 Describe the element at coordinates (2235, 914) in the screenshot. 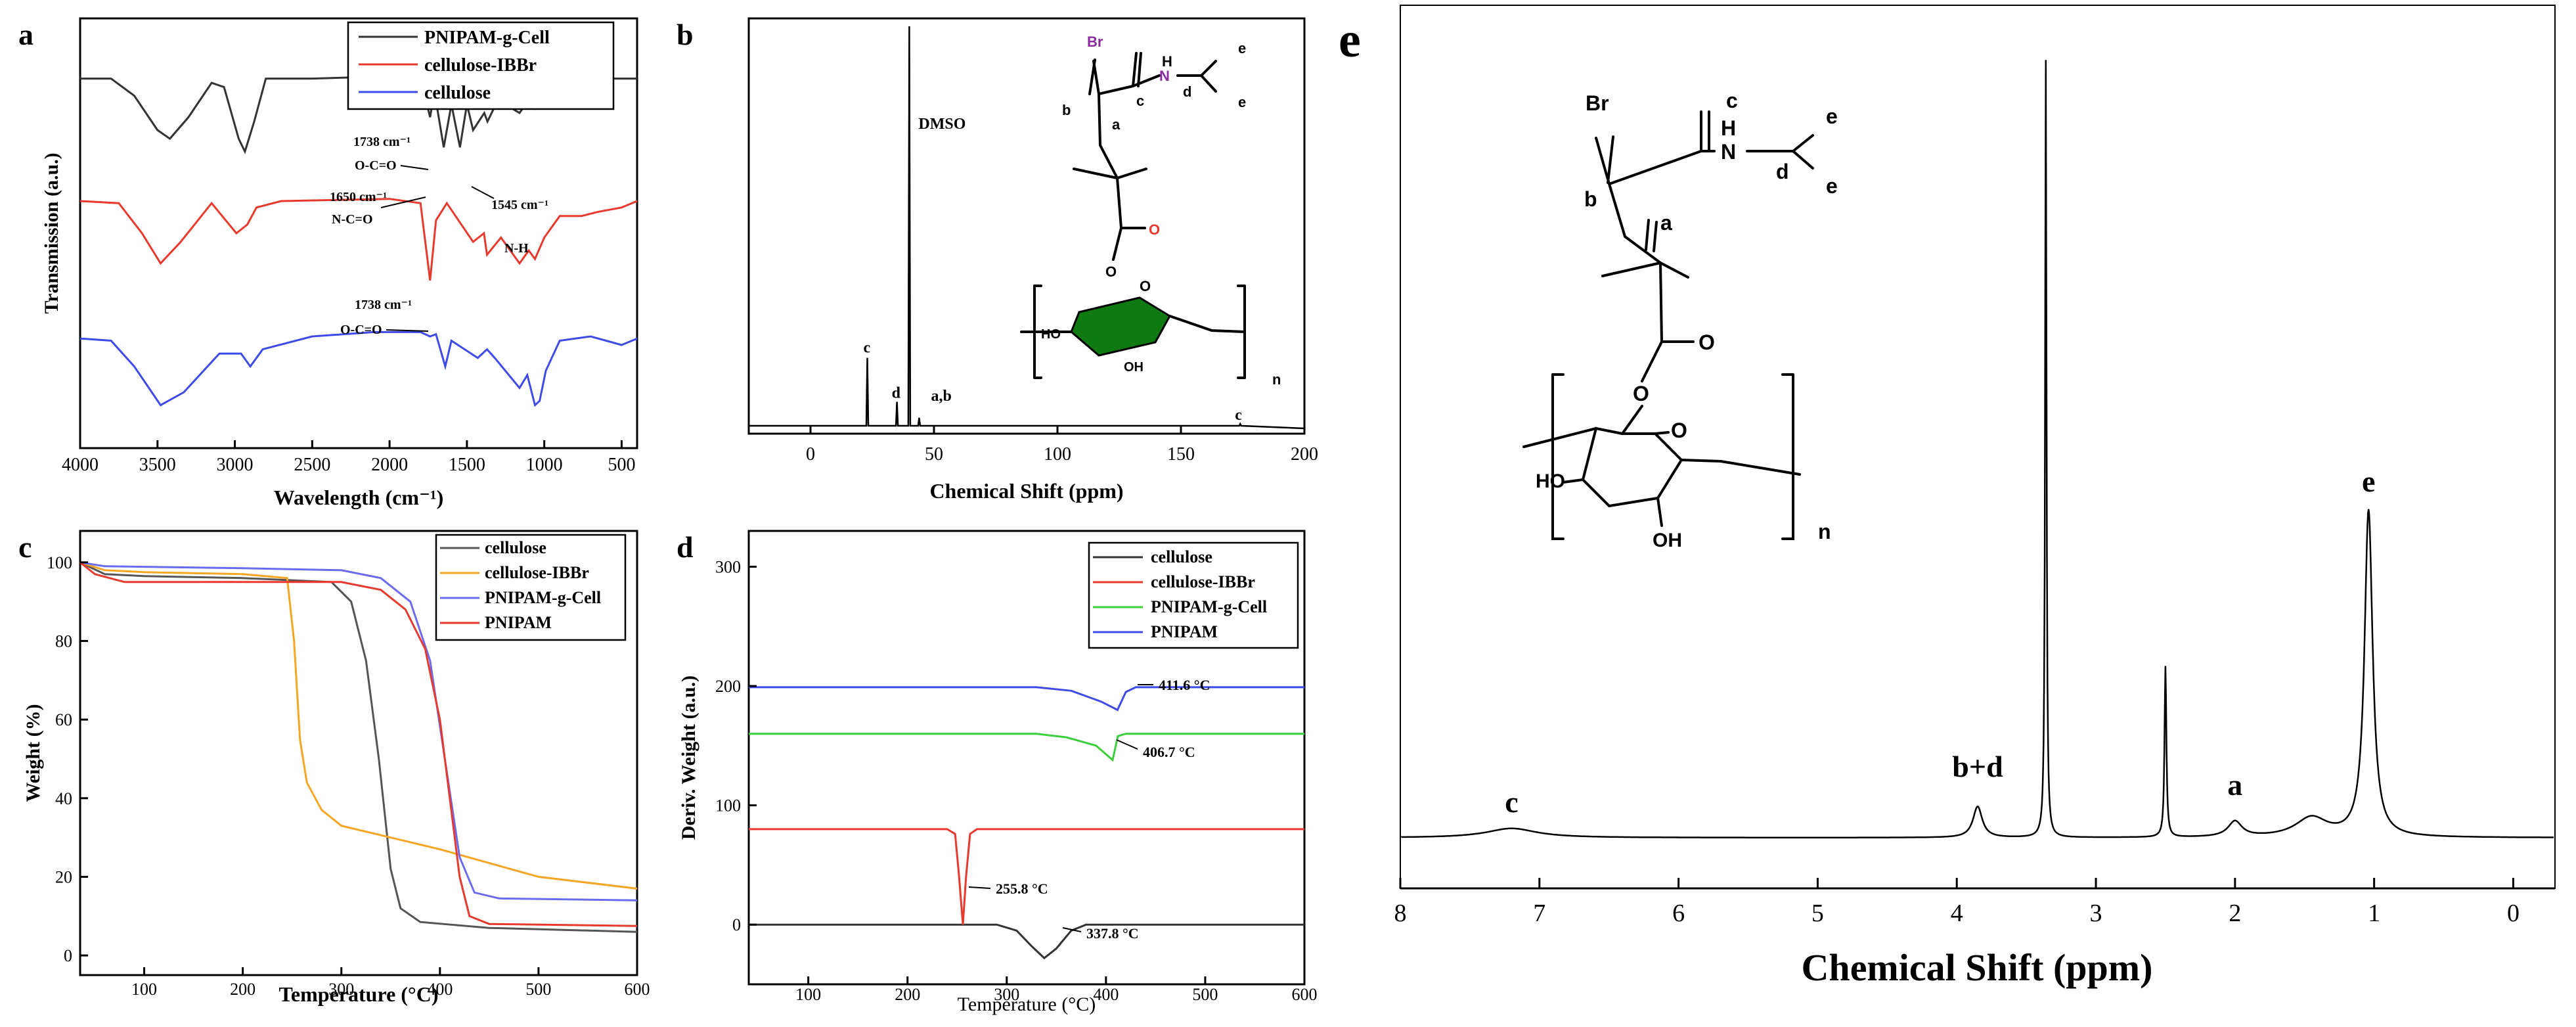

I see `x-tick-label: 2` at that location.